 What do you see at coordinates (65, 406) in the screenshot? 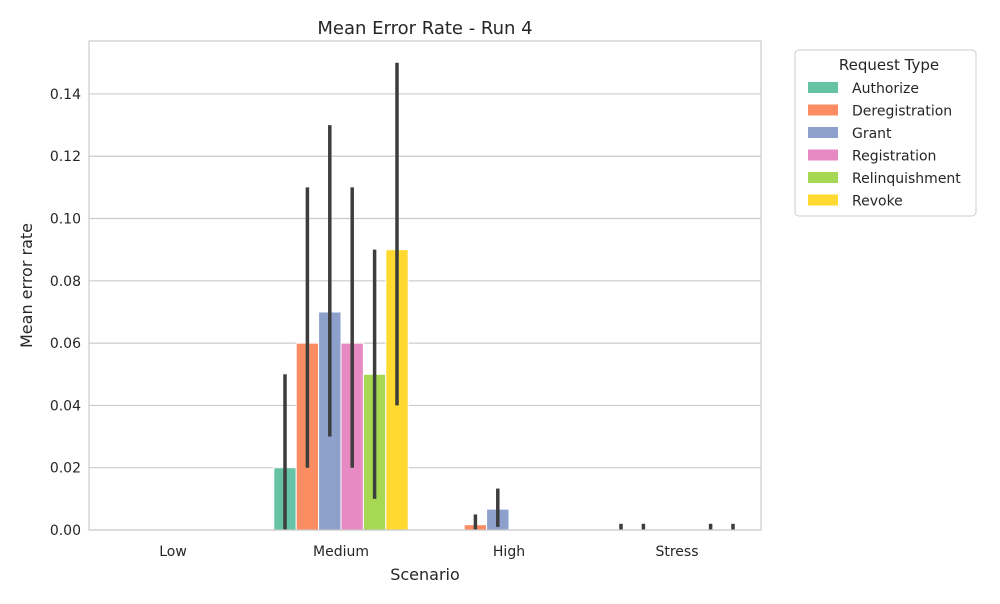
I see `y-tick-label: 0.04` at bounding box center [65, 406].